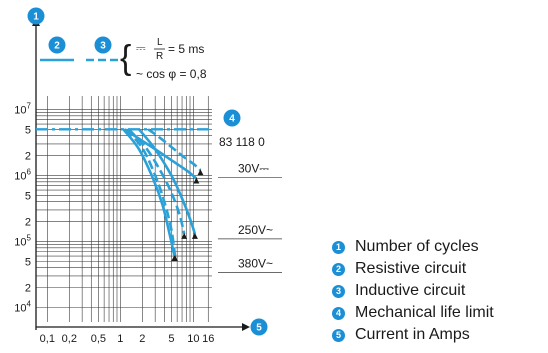 The height and width of the screenshot is (353, 548). Describe the element at coordinates (417, 246) in the screenshot. I see `legend-text: Number of cycles` at that location.